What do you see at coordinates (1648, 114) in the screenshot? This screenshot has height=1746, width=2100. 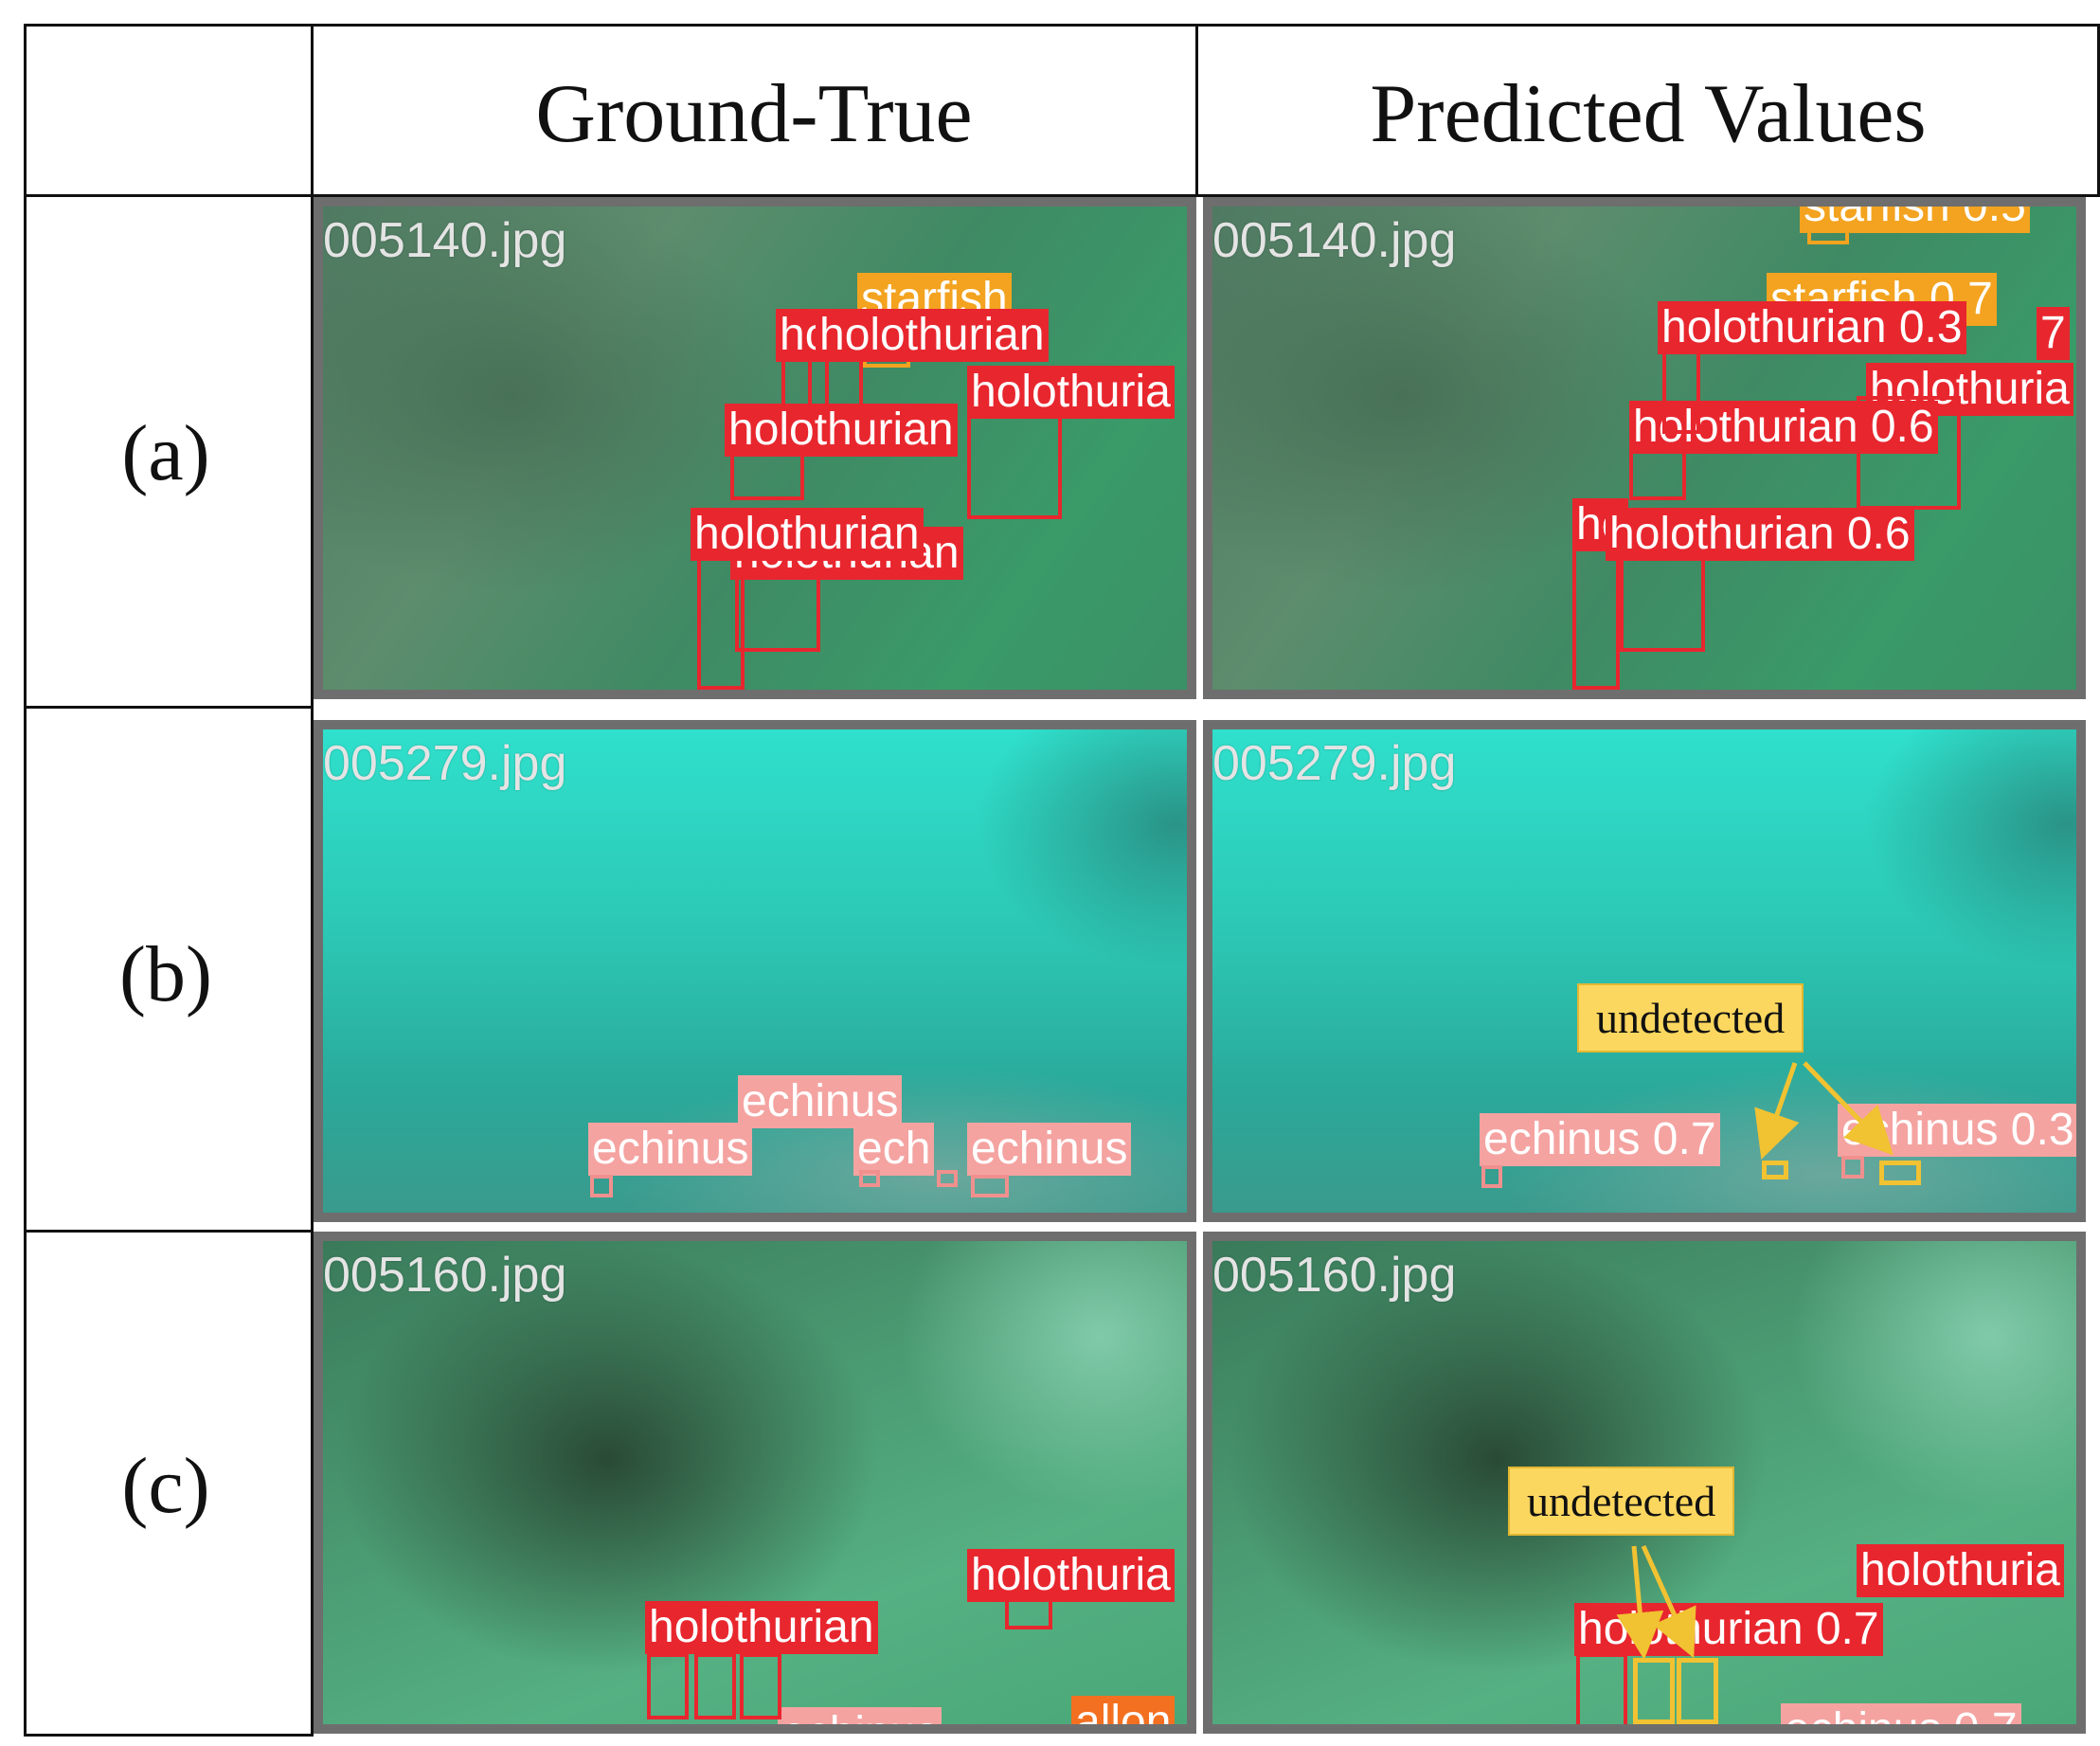 I see `header-predicted-values: Predicted Values` at bounding box center [1648, 114].